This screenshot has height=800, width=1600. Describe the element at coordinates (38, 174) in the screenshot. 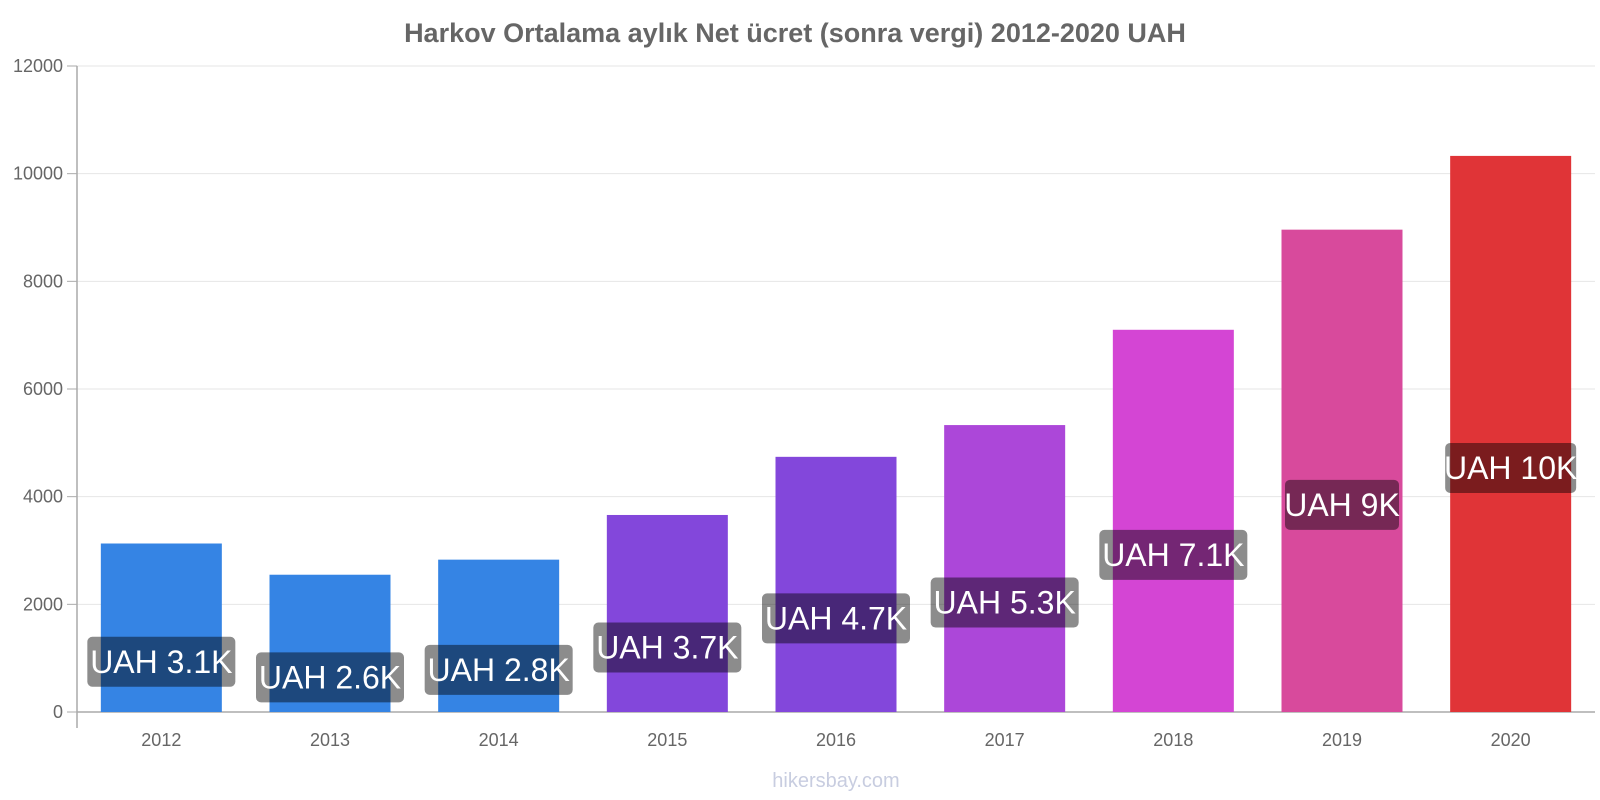

I see `y-tick-label: 10000` at that location.